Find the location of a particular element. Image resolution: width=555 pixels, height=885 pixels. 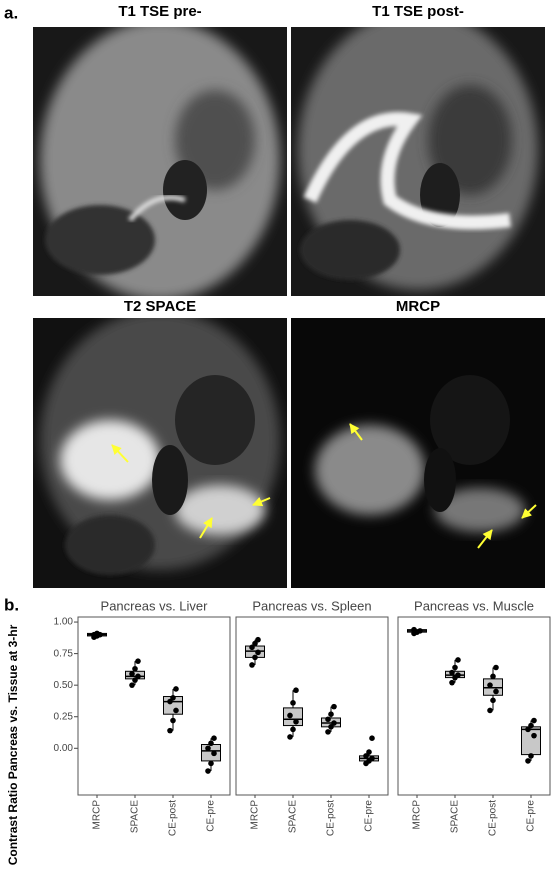

panel-label: a. is located at coordinates (11, 12).